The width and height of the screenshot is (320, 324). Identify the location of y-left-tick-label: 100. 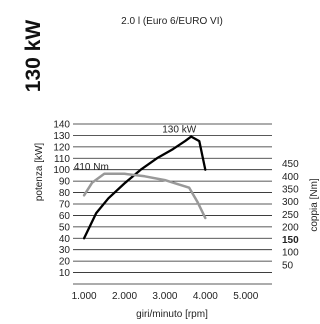
(61, 170).